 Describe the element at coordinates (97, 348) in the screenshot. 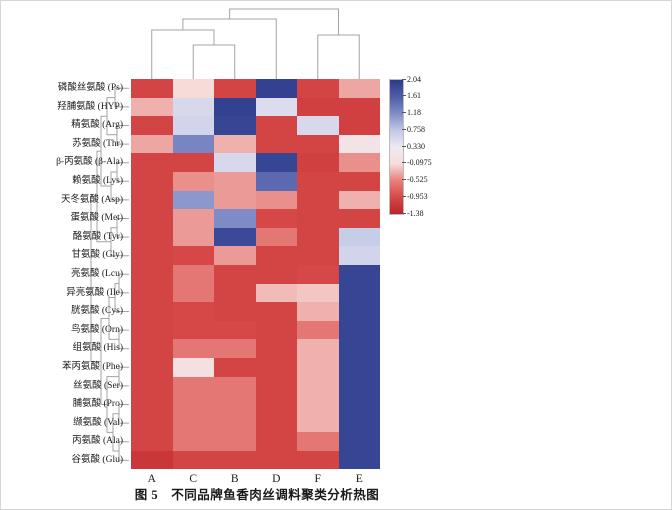

I see `row-label: 组氨酸 (His)` at that location.